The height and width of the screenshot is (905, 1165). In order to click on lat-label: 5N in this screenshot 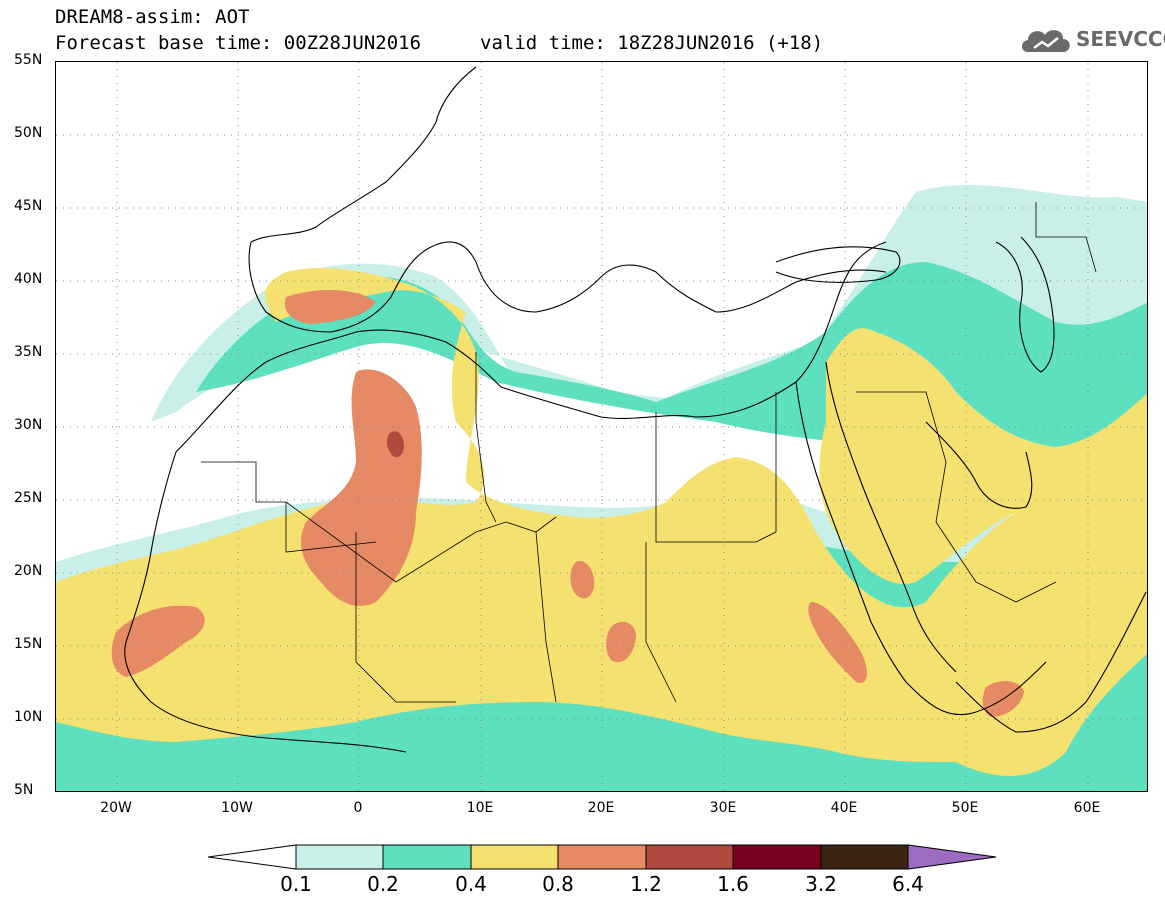, I will do `click(24, 790)`.